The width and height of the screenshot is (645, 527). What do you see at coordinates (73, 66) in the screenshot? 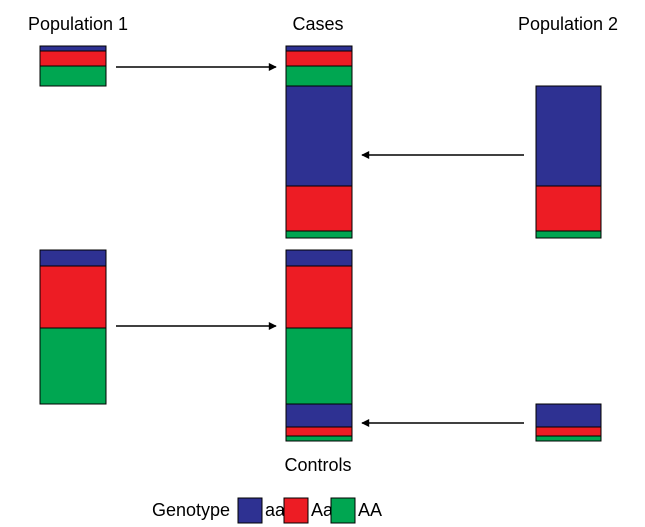
I see `population-1-cases-bar` at bounding box center [73, 66].